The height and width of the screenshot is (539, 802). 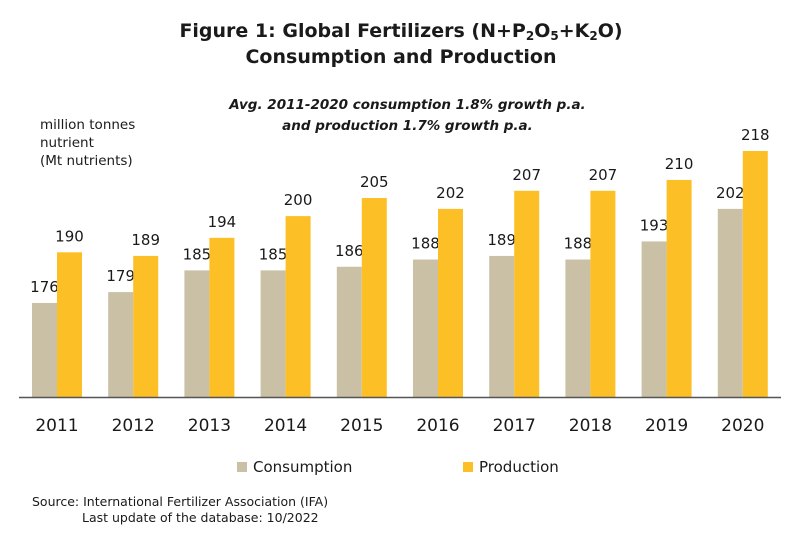 What do you see at coordinates (222, 222) in the screenshot?
I see `data-label-production-2013: 194` at bounding box center [222, 222].